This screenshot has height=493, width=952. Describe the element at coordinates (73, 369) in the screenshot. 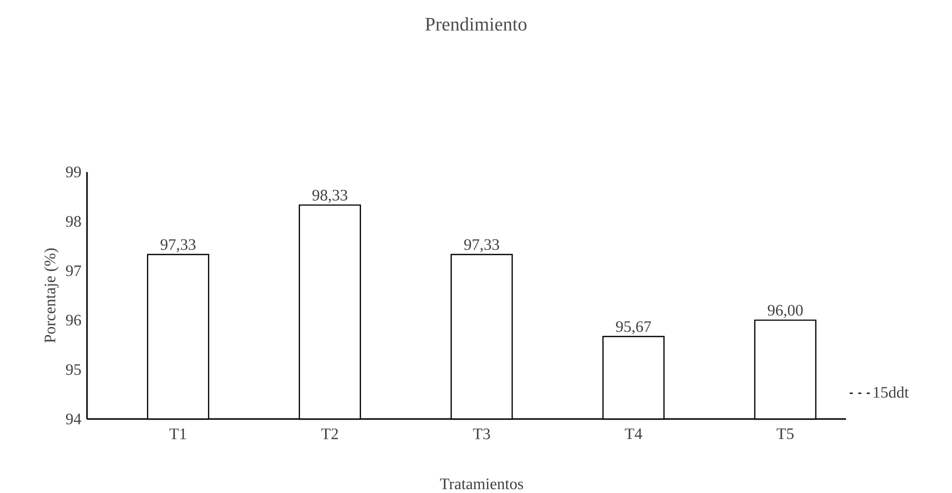

I see `y-tick-label: 95` at that location.